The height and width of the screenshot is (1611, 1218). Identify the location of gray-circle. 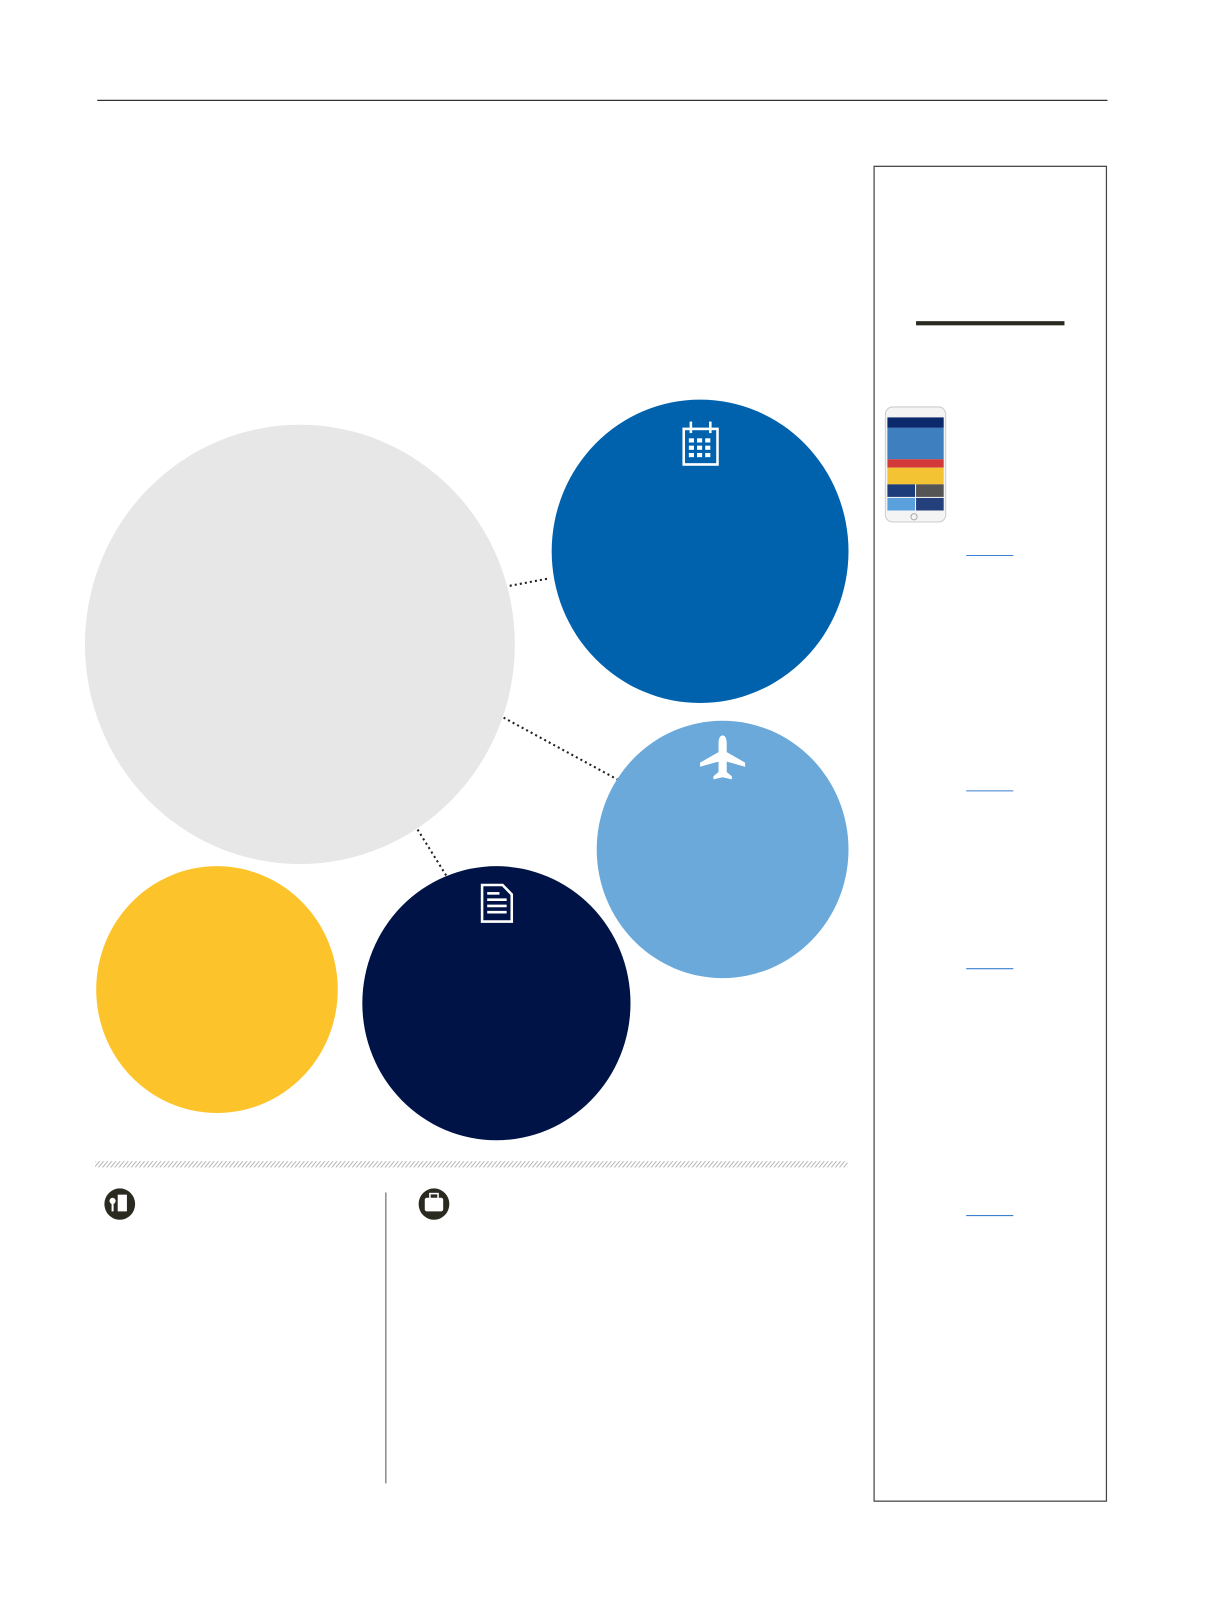
(299, 644).